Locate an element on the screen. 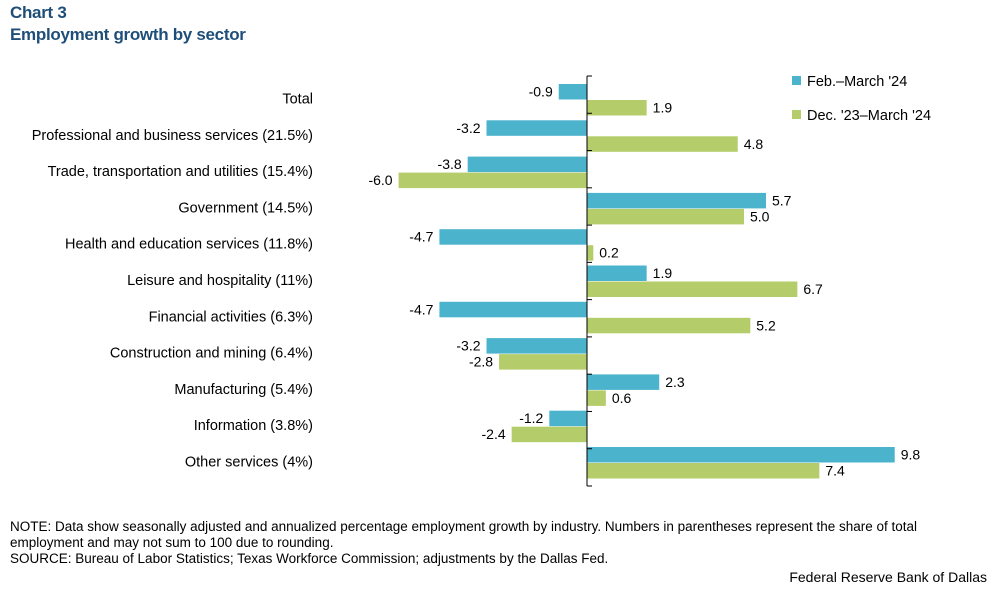 This screenshot has height=589, width=997. data-label: -0.9 is located at coordinates (541, 92).